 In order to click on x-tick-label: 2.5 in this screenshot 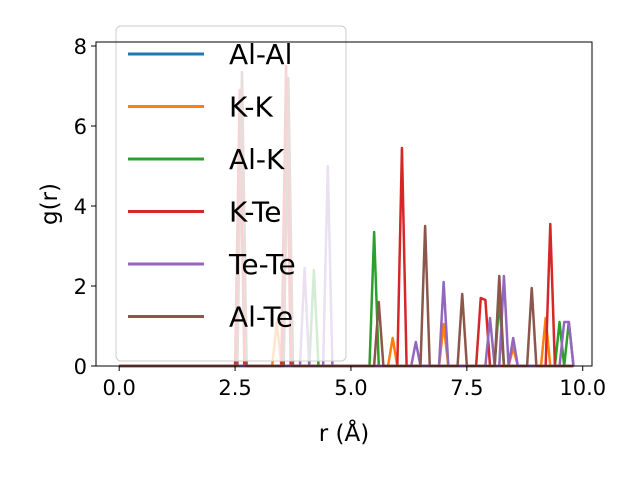, I will do `click(234, 388)`.